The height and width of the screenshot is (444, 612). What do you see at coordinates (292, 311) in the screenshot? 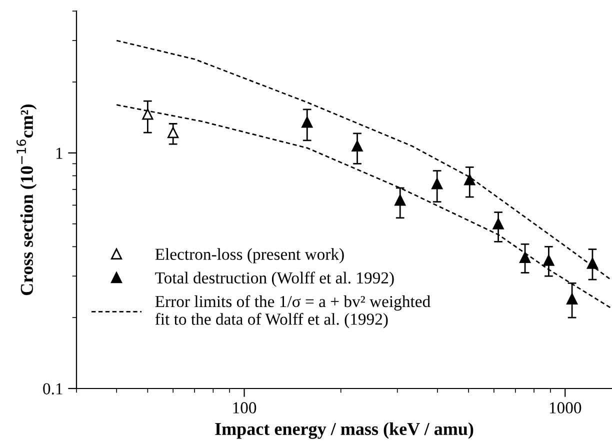
I see `legend-label: Error limits of the 1/σ = a + bv² weighted fit to the data of Wolff et al. (1992)` at bounding box center [292, 311].